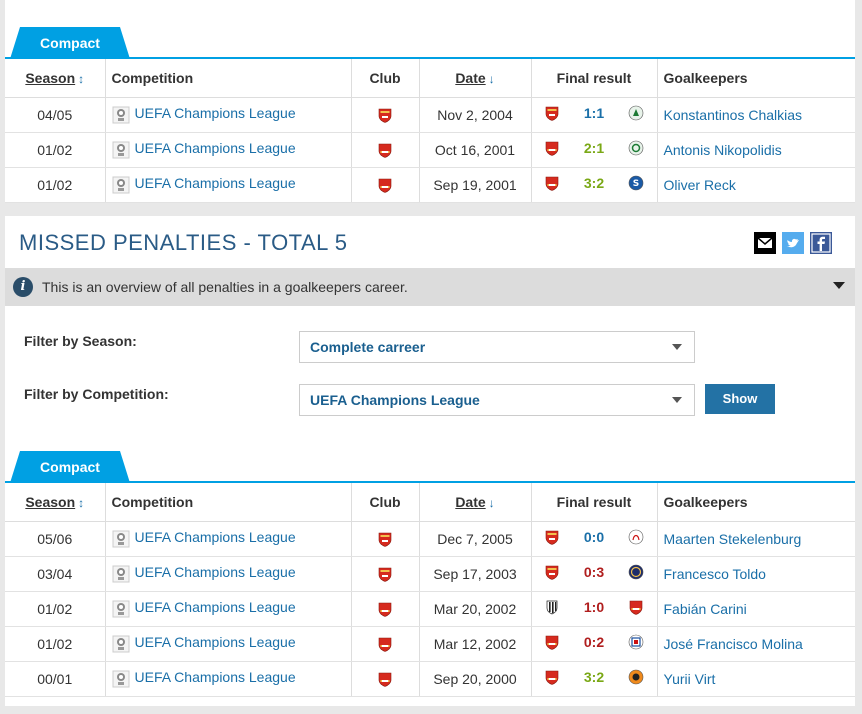  Describe the element at coordinates (475, 679) in the screenshot. I see `date-cell: Sep 20, 2000` at that location.